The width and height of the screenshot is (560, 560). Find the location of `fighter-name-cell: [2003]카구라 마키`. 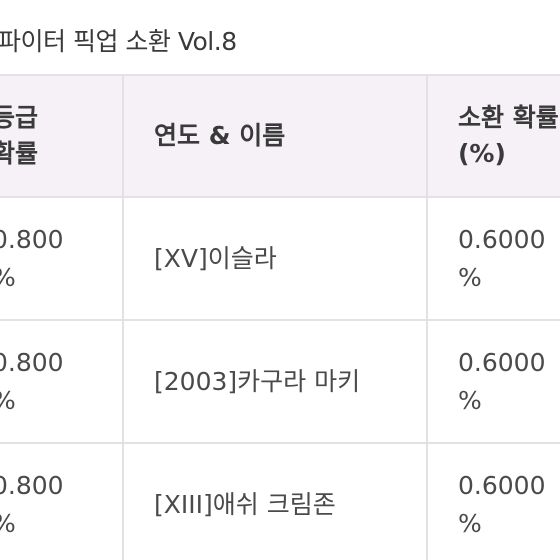

fighter-name-cell: [2003]카구라 마키 is located at coordinates (275, 381).